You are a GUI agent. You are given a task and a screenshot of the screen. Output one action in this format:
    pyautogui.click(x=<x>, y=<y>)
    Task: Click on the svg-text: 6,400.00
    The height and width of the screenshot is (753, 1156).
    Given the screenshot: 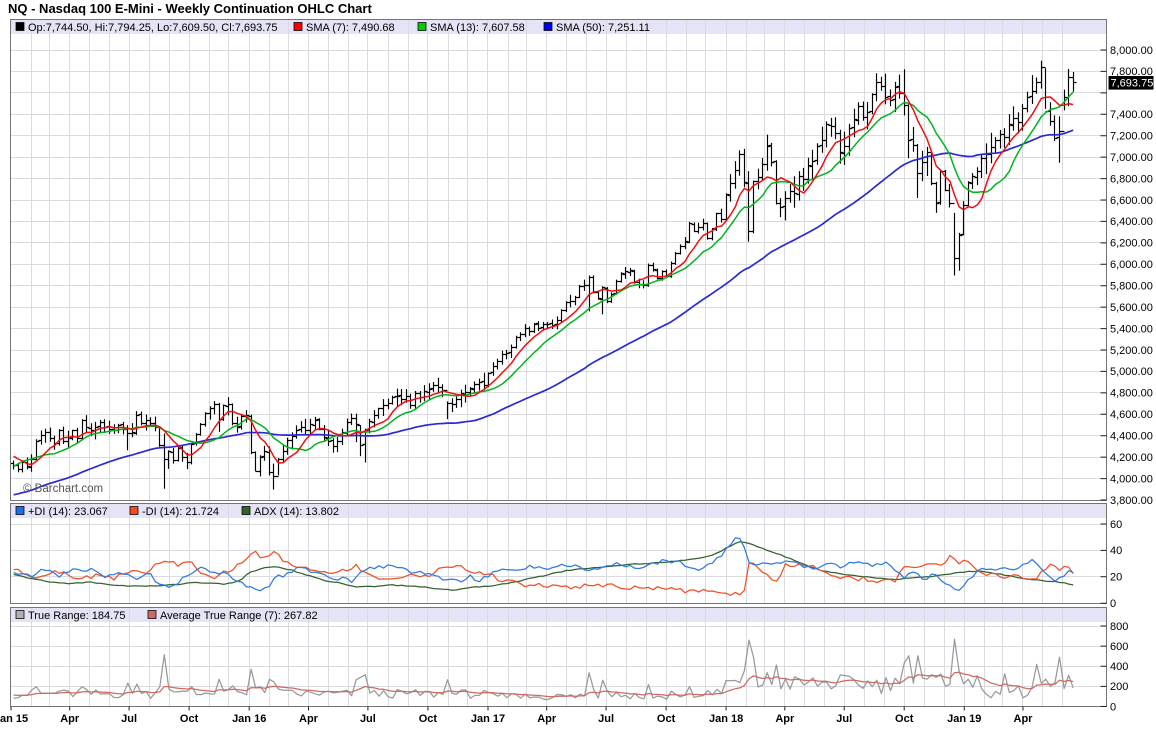 What is the action you would take?
    pyautogui.click(x=1131, y=222)
    